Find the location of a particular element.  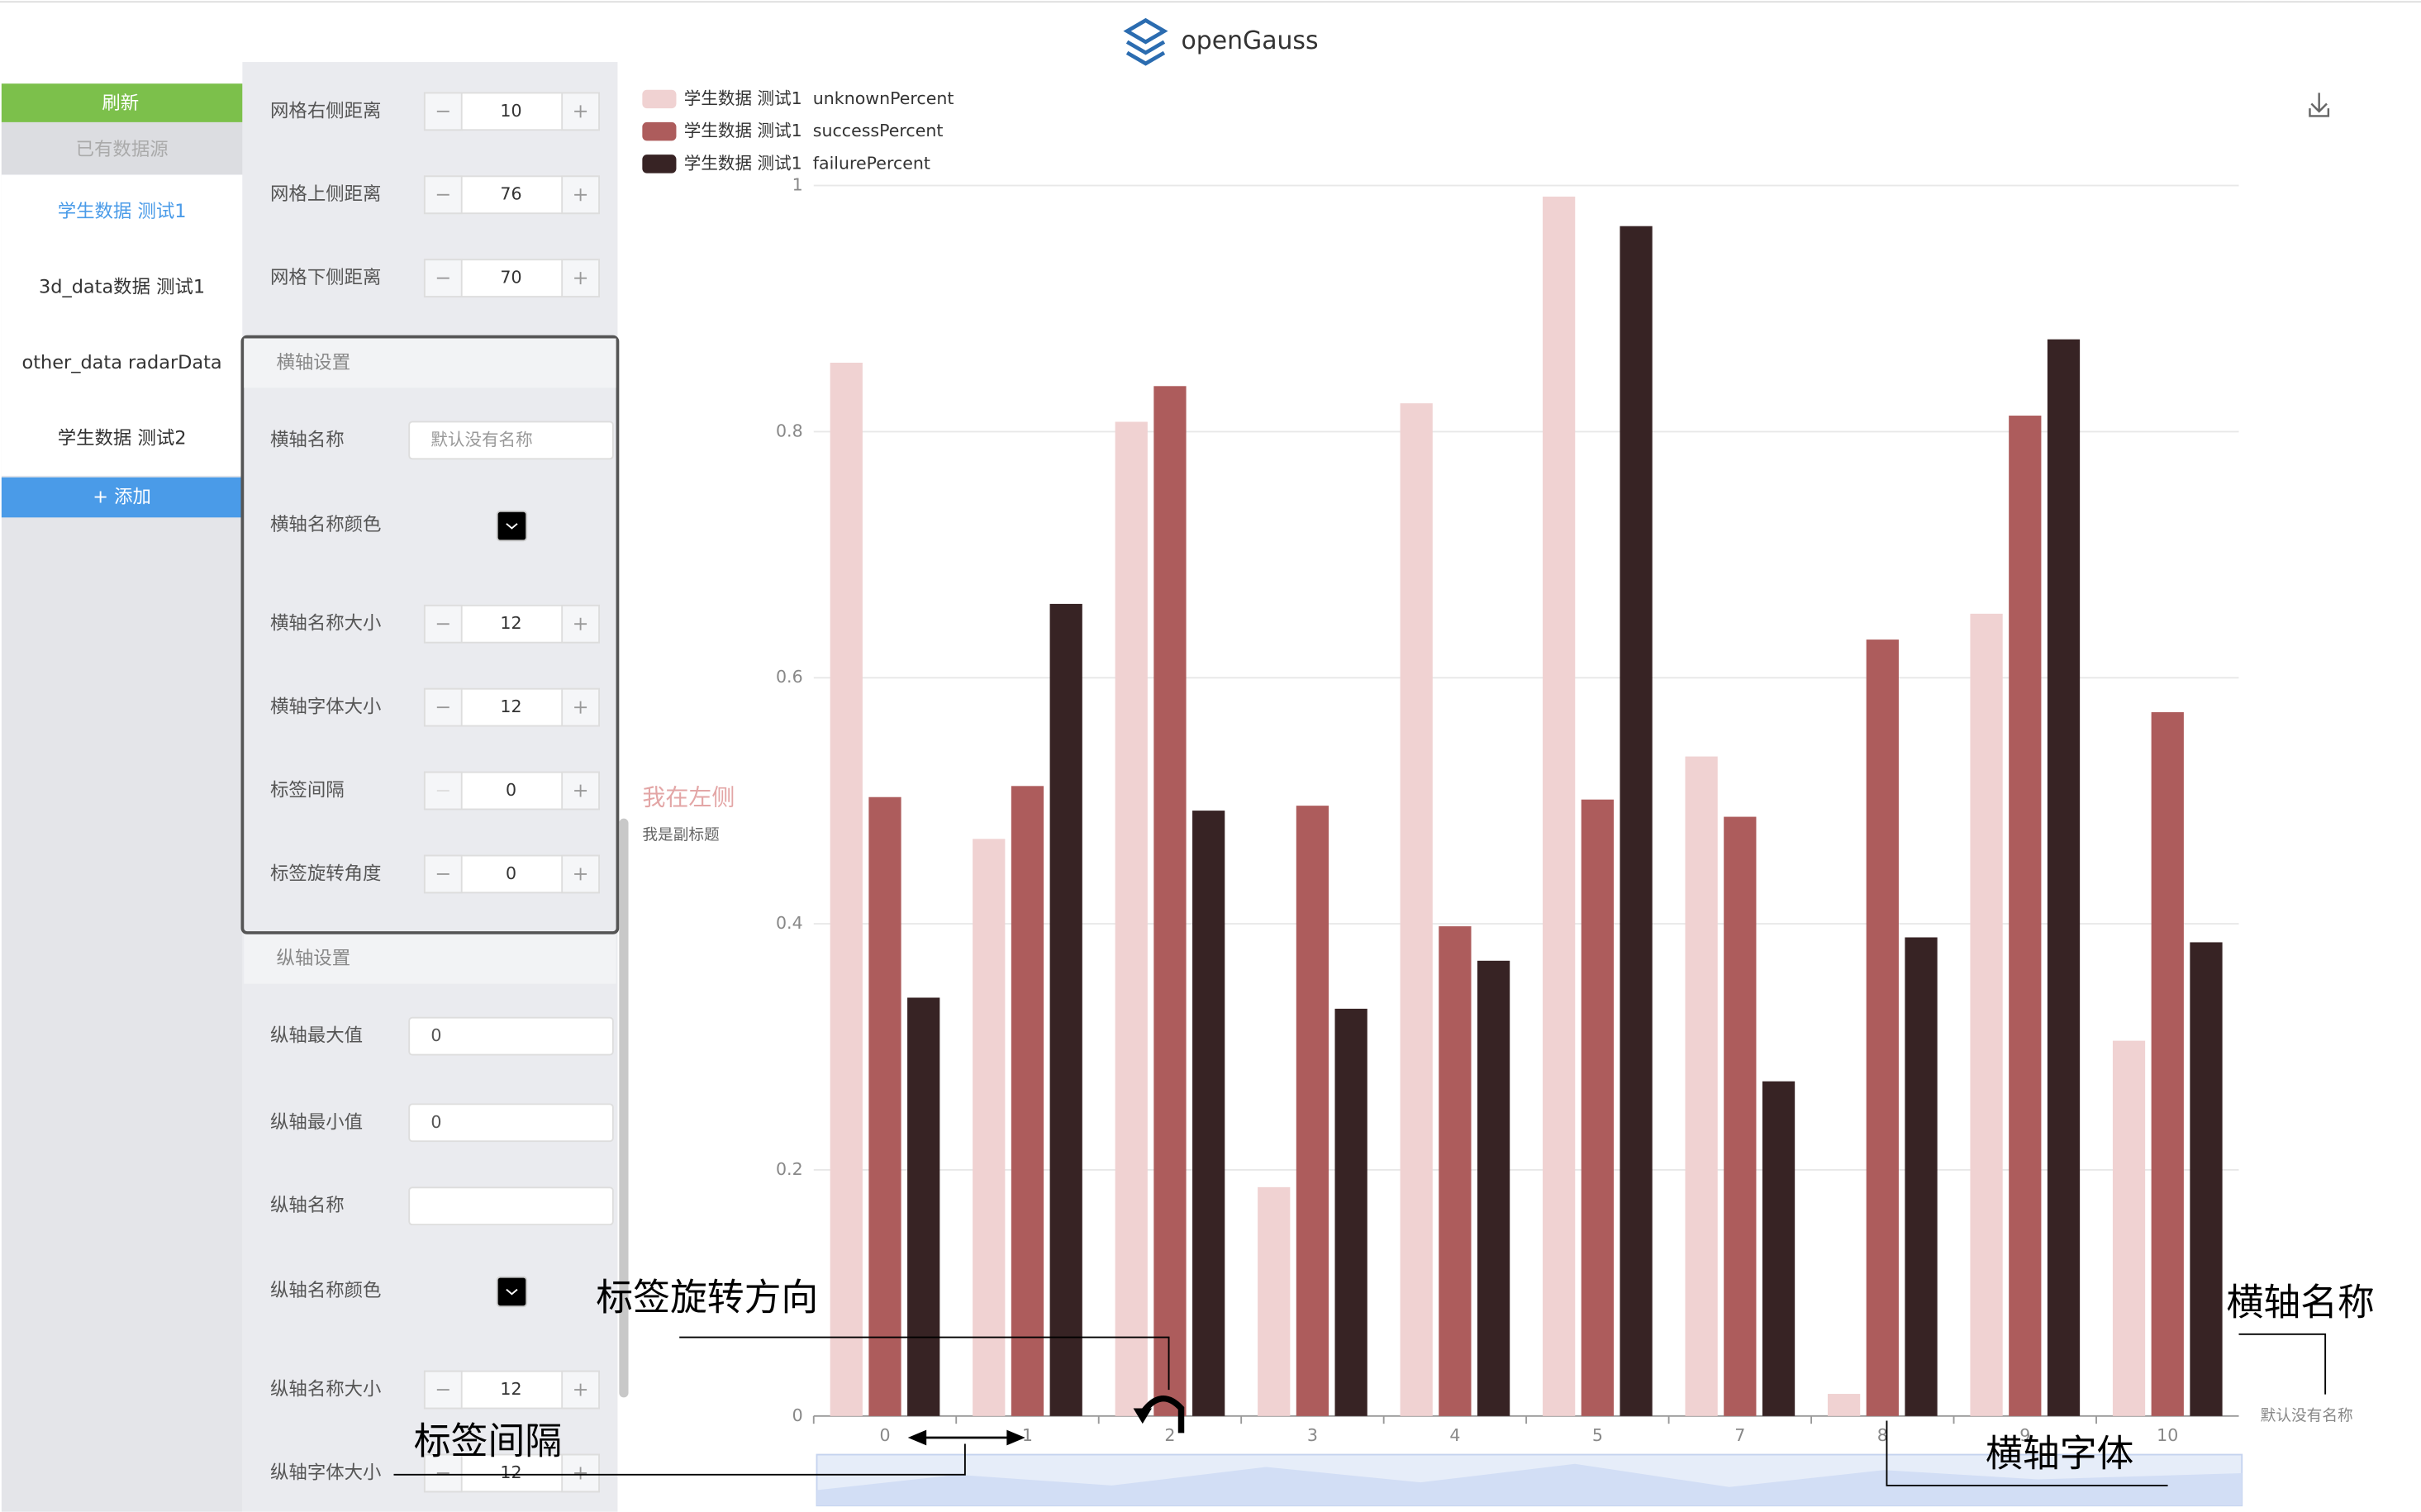

setting-label: 纵轴最小值 is located at coordinates (316, 1122).